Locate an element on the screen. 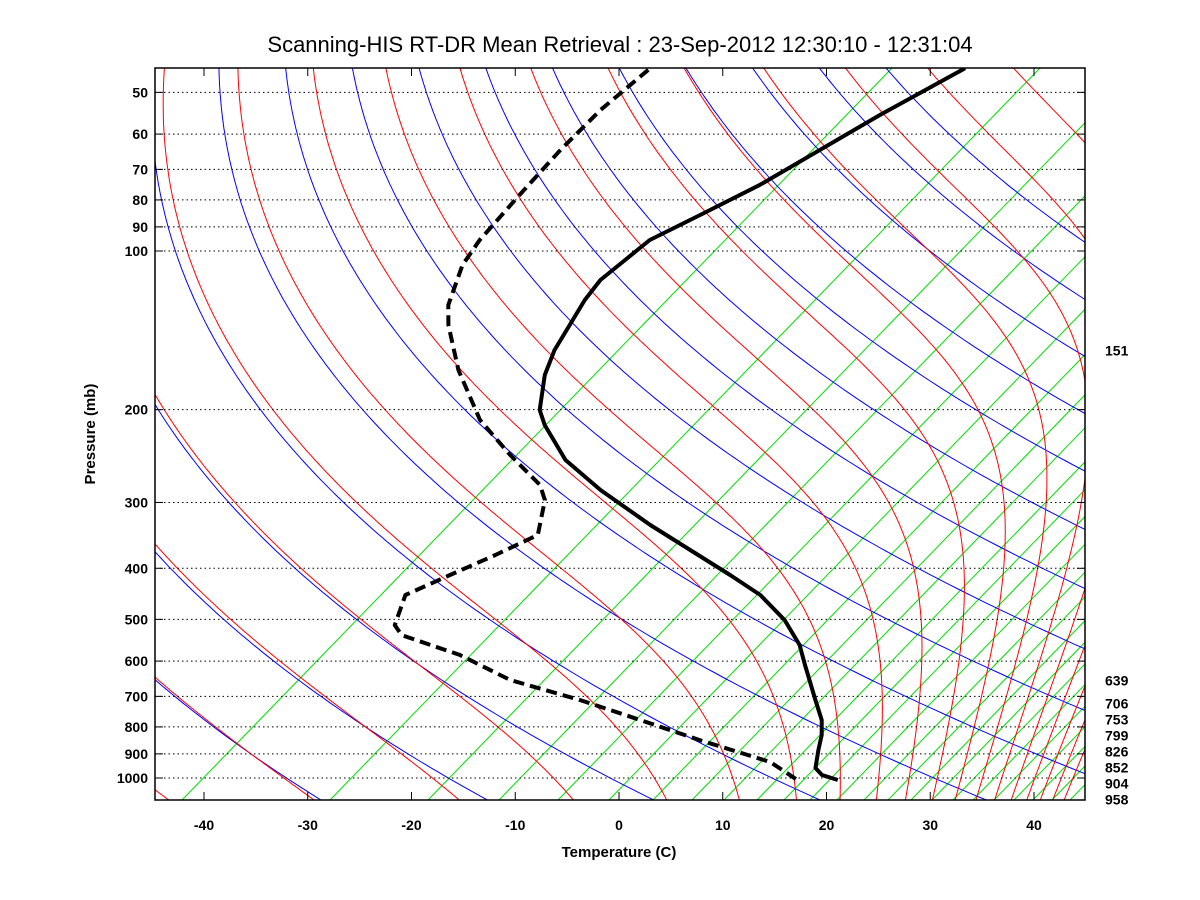 The image size is (1200, 900). y-tick-label: 1000 is located at coordinates (132, 778).